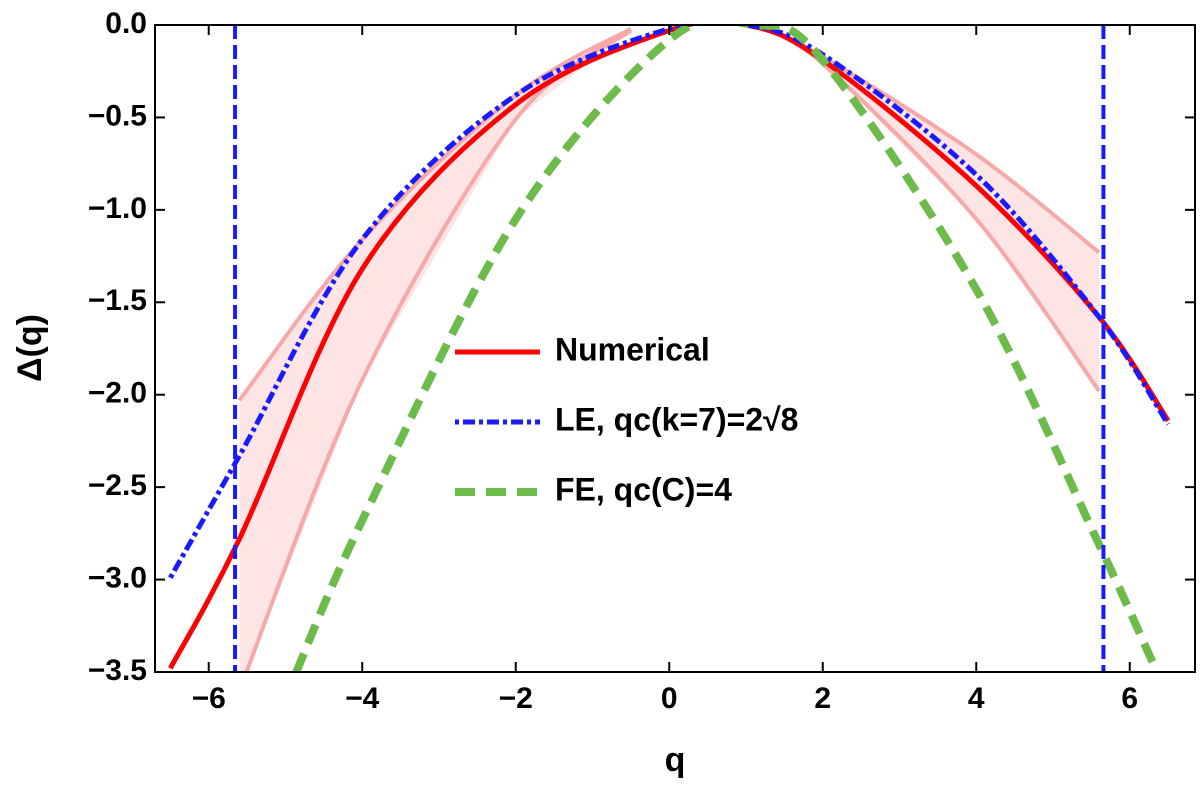 The width and height of the screenshot is (1200, 791). What do you see at coordinates (117, 577) in the screenshot?
I see `y-tick-label: −3.0` at bounding box center [117, 577].